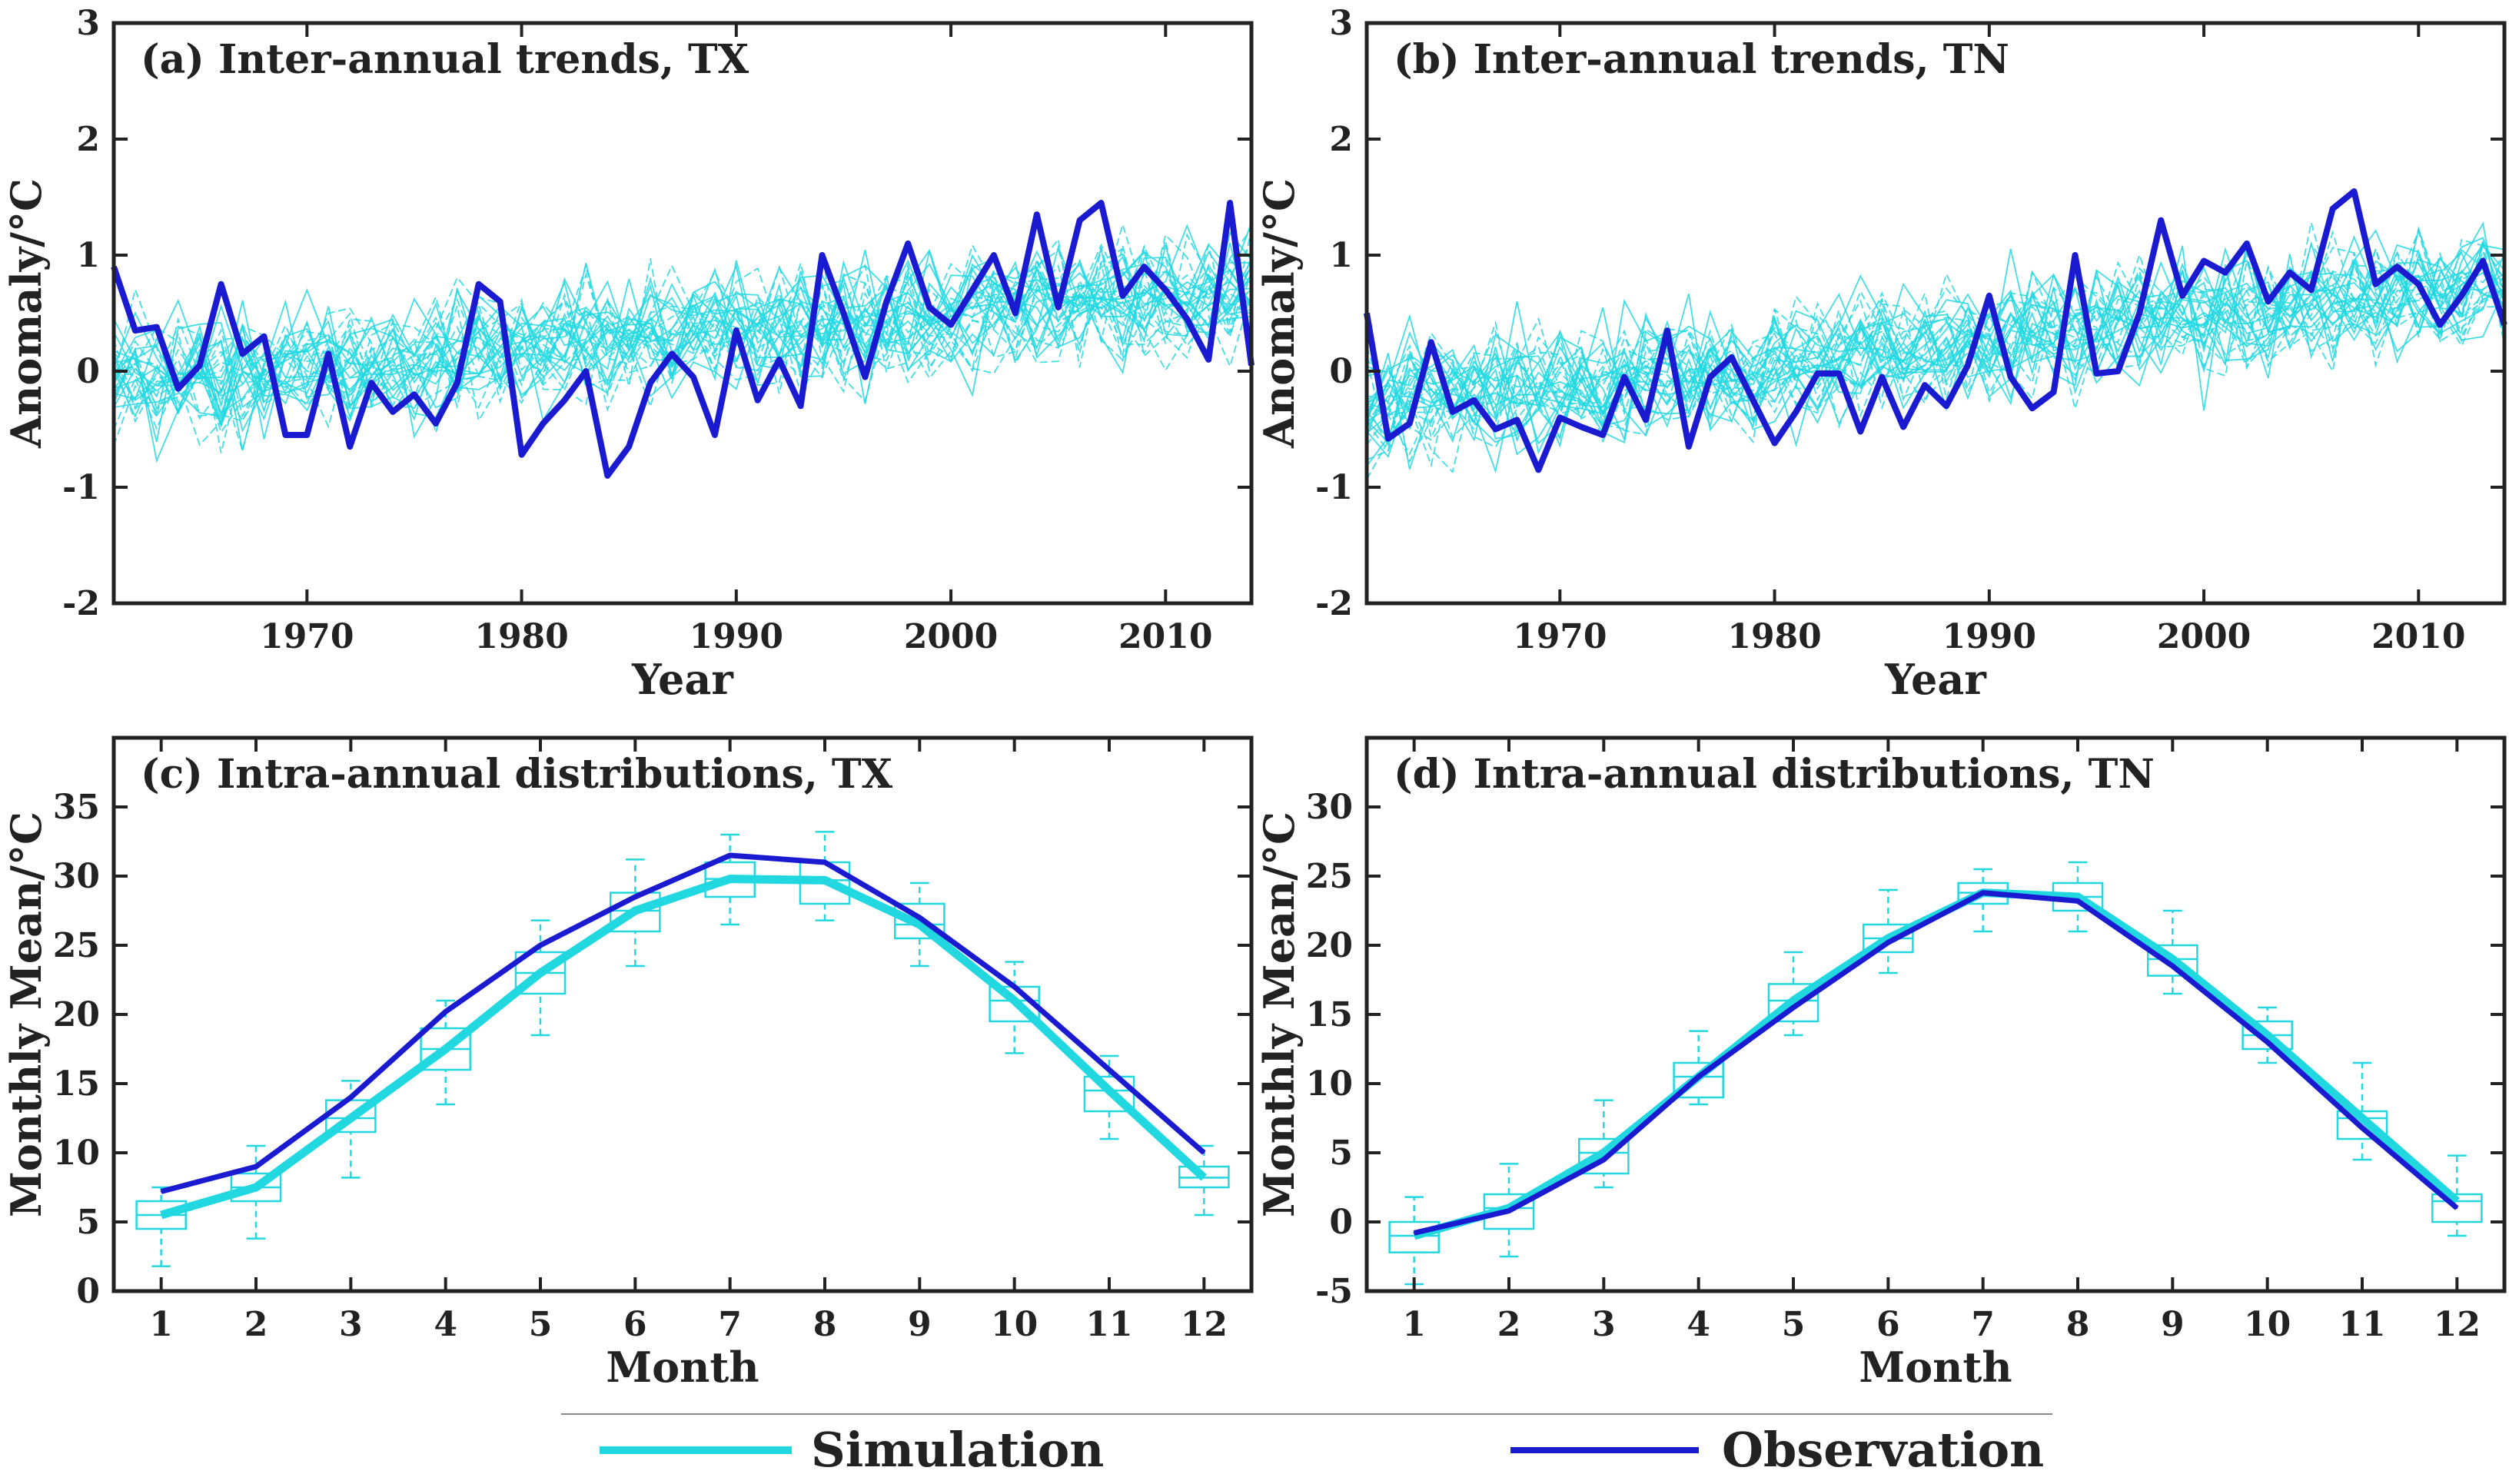  I want to click on panel-a-ylabel: Anomaly/°C, so click(26, 313).